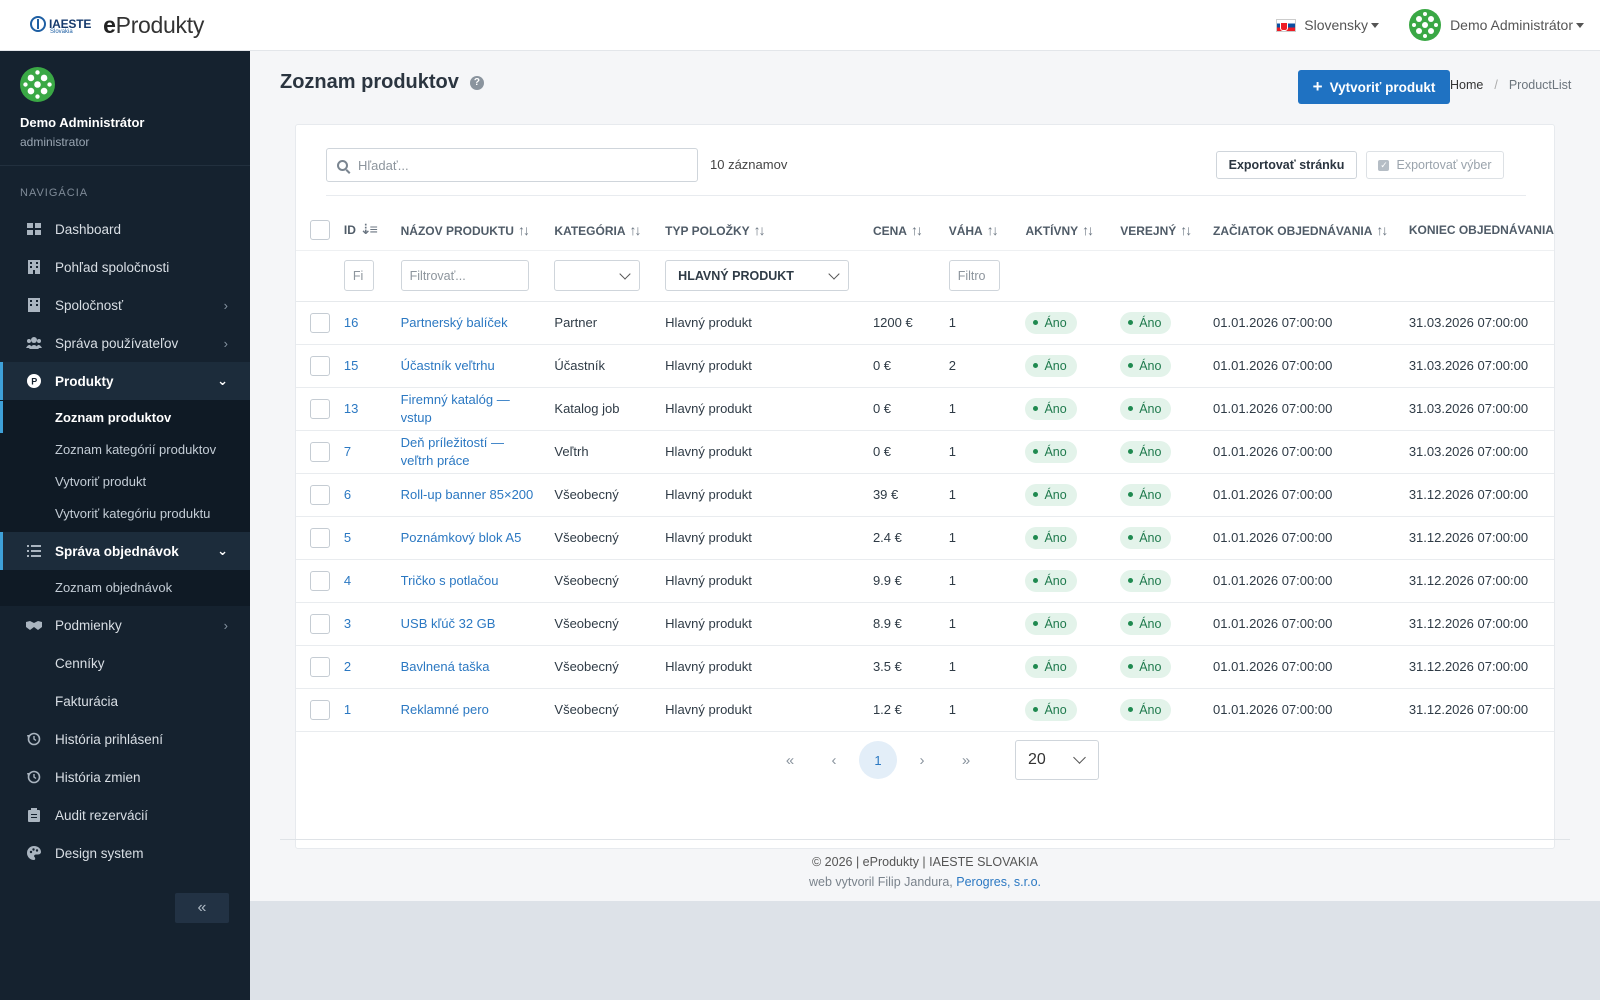  What do you see at coordinates (1286, 165) in the screenshot?
I see `export-page-button: Exportovať stránku` at bounding box center [1286, 165].